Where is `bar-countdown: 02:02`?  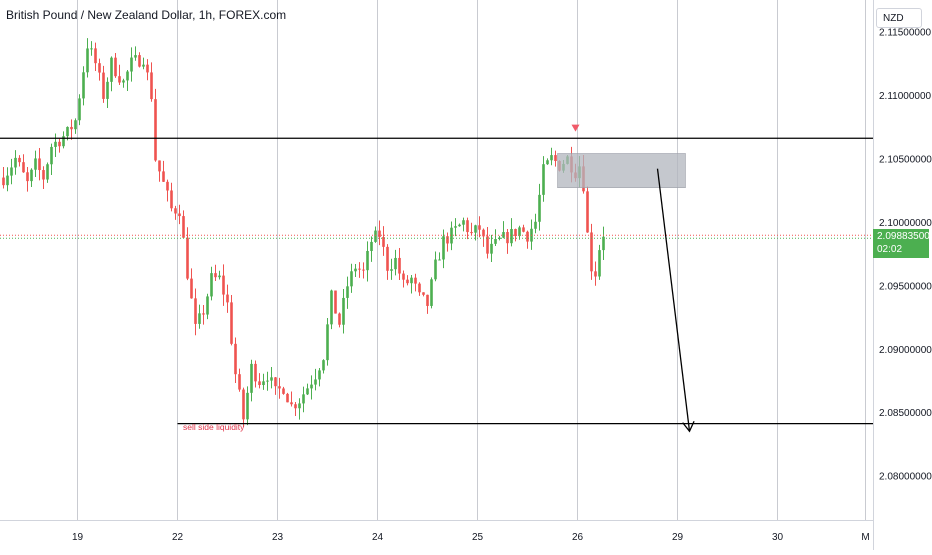 bar-countdown: 02:02 is located at coordinates (890, 249).